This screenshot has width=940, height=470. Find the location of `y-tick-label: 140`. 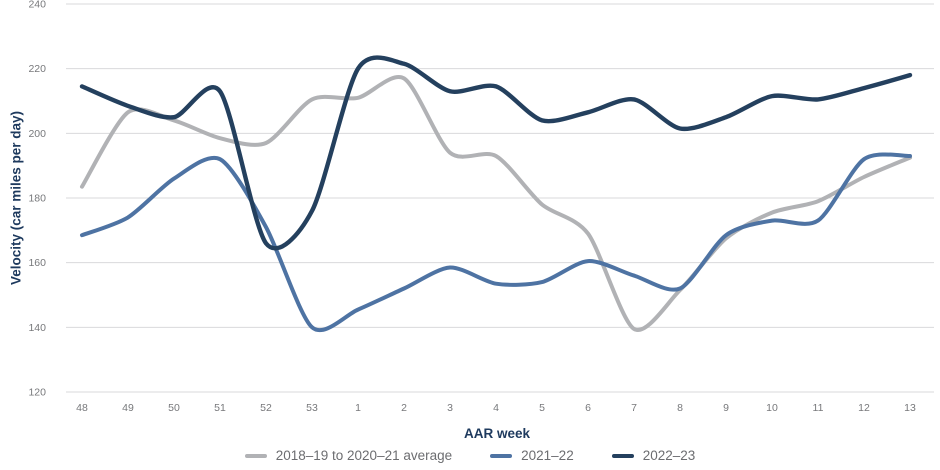

y-tick-label: 140 is located at coordinates (37, 328).